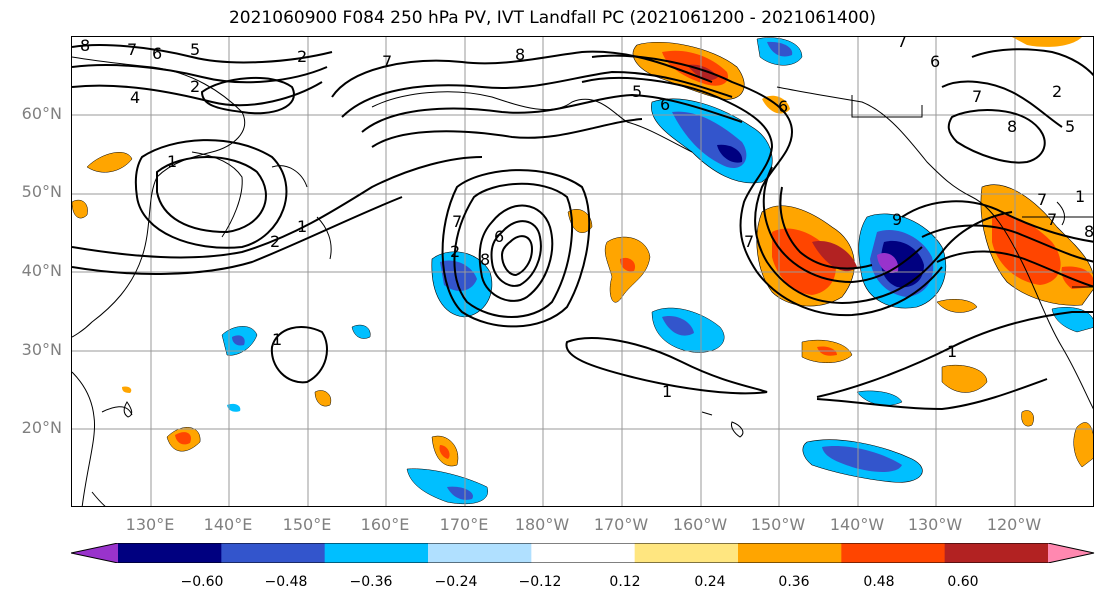 This screenshot has width=1105, height=601. I want to click on lat-label-60n: 60°N, so click(41, 113).